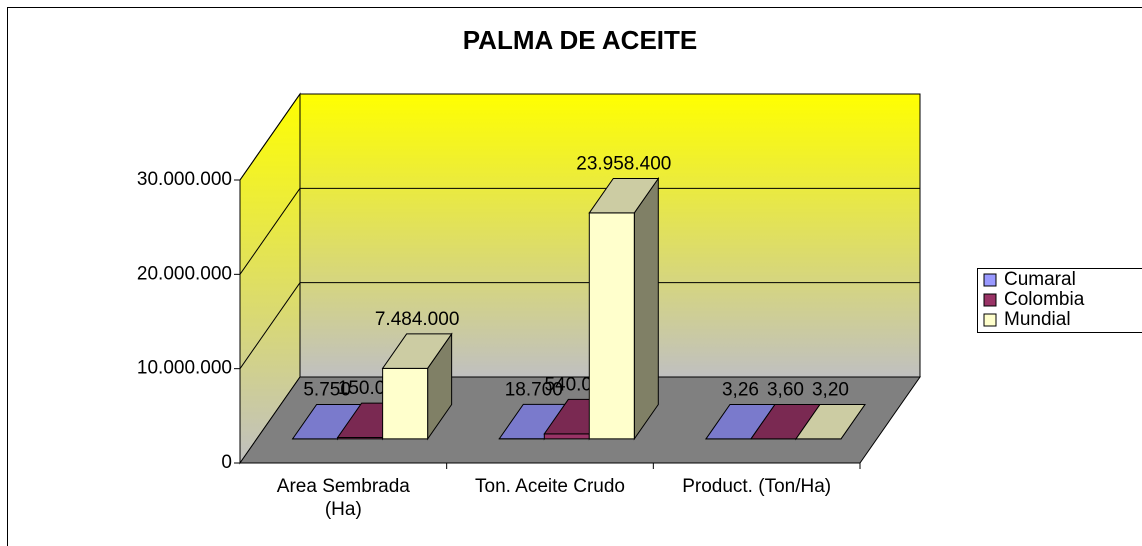  What do you see at coordinates (623, 164) in the screenshot?
I see `data-label: 23.958.400` at bounding box center [623, 164].